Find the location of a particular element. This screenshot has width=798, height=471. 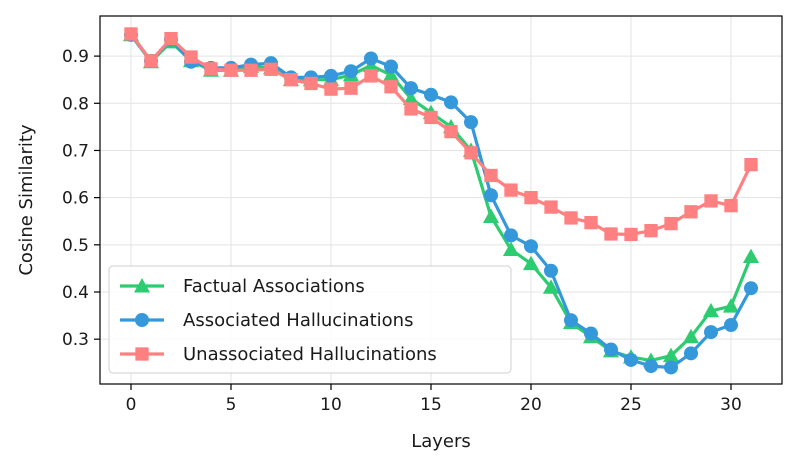

y-axis: 0.3 0.4 0.5 0.6 0.7 0.8 0.9 is located at coordinates (81, 198).